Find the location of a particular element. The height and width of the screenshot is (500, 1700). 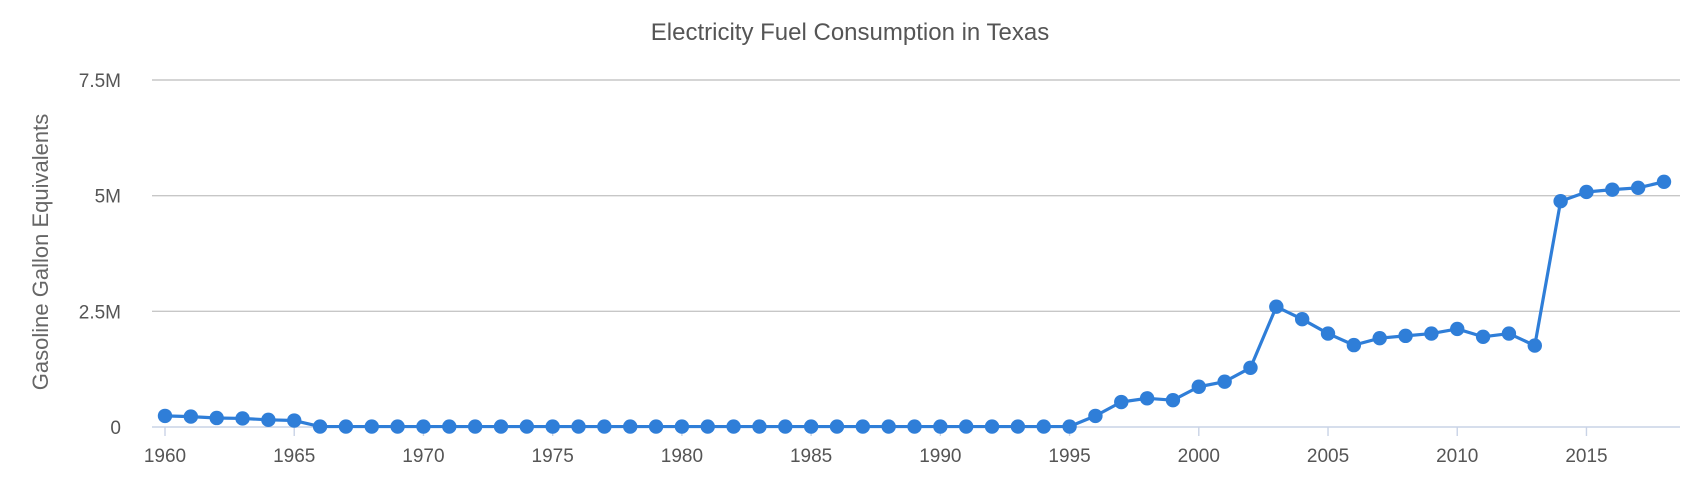

x-tick-label: 1980 is located at coordinates (682, 456).